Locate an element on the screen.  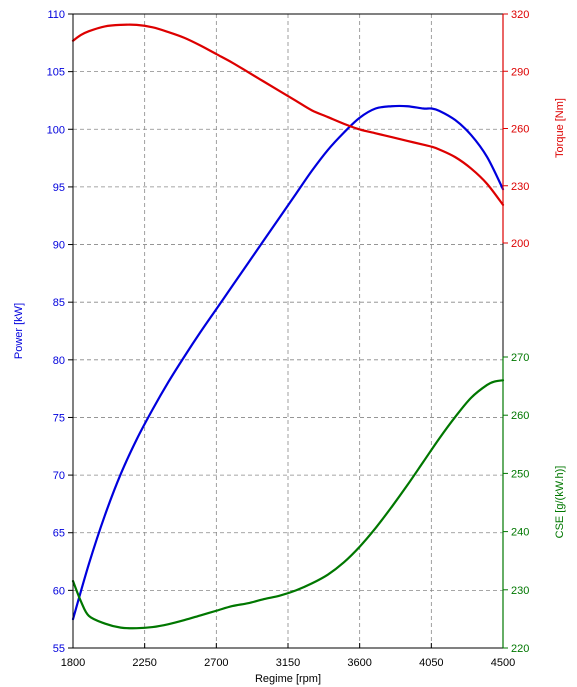
torque-tick-label: 320 is located at coordinates (520, 15).